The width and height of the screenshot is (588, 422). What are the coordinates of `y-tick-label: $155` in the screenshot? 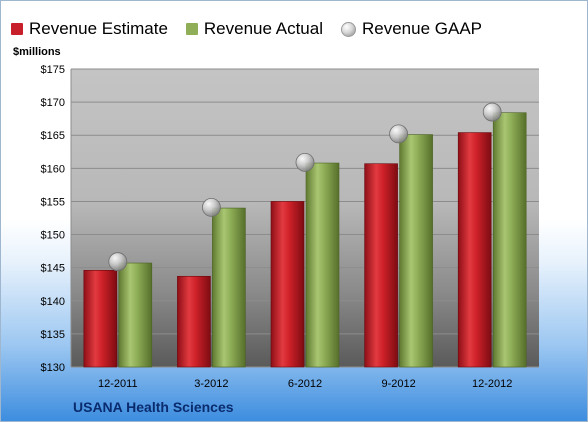 It's located at (53, 202).